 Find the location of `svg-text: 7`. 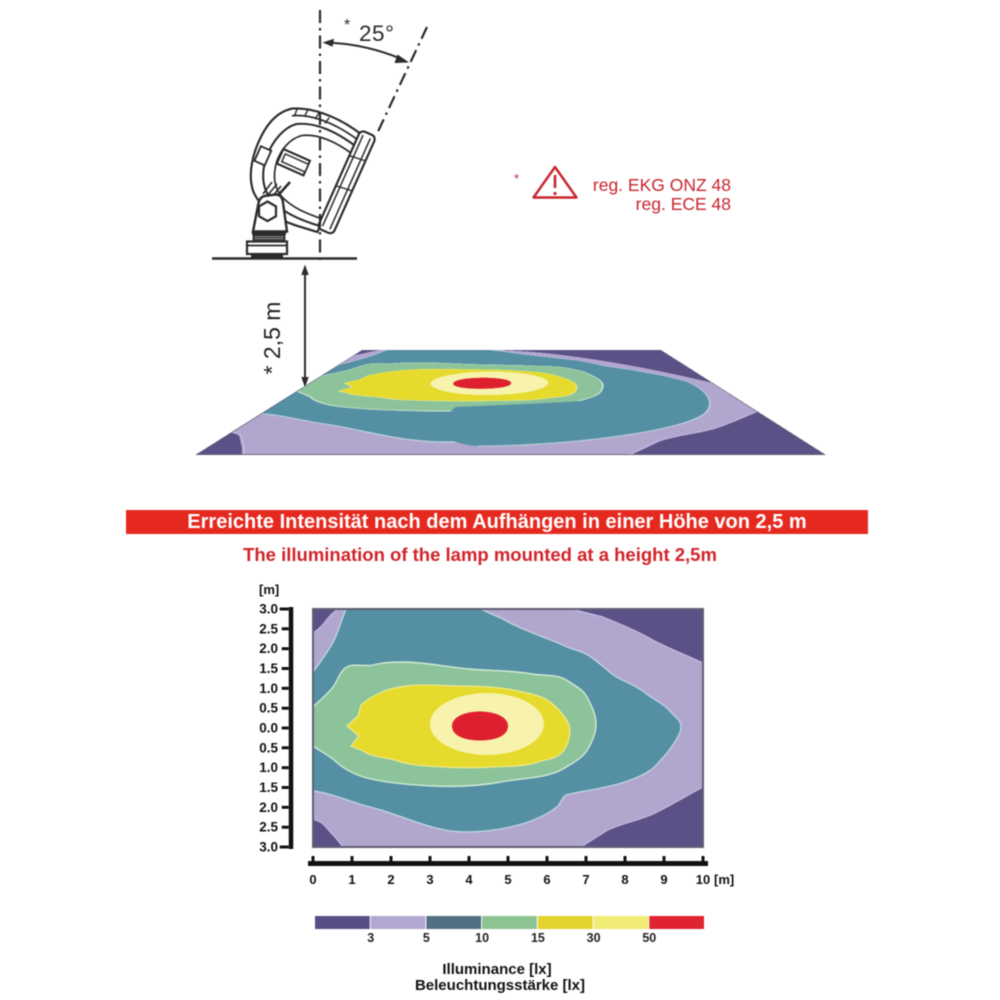

svg-text: 7 is located at coordinates (585, 879).